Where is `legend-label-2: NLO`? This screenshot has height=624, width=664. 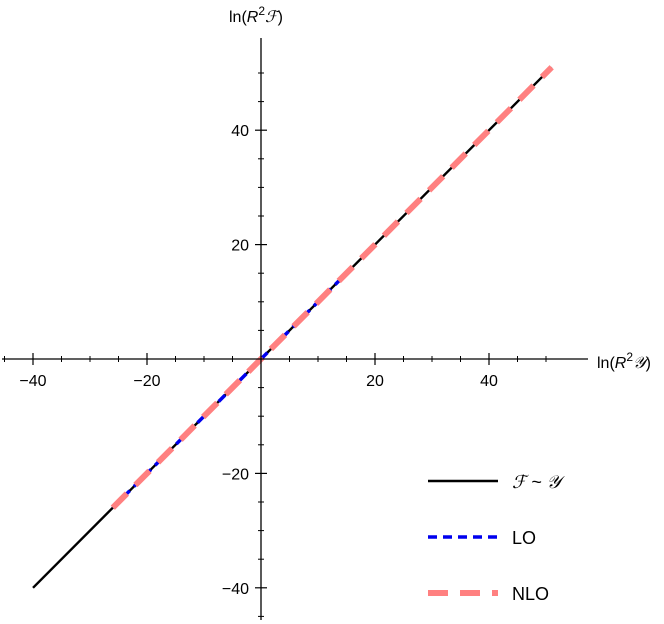 legend-label-2: NLO is located at coordinates (530, 594).